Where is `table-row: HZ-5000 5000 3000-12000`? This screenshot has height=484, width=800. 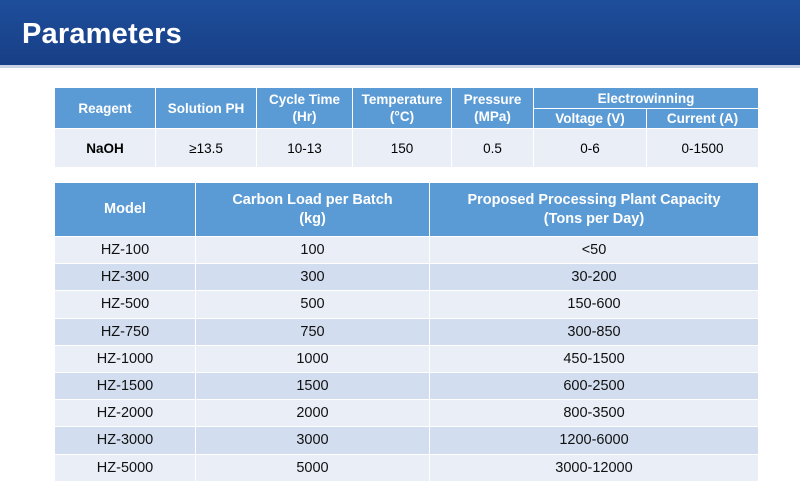
table-row: HZ-5000 5000 3000-12000 is located at coordinates (406, 468).